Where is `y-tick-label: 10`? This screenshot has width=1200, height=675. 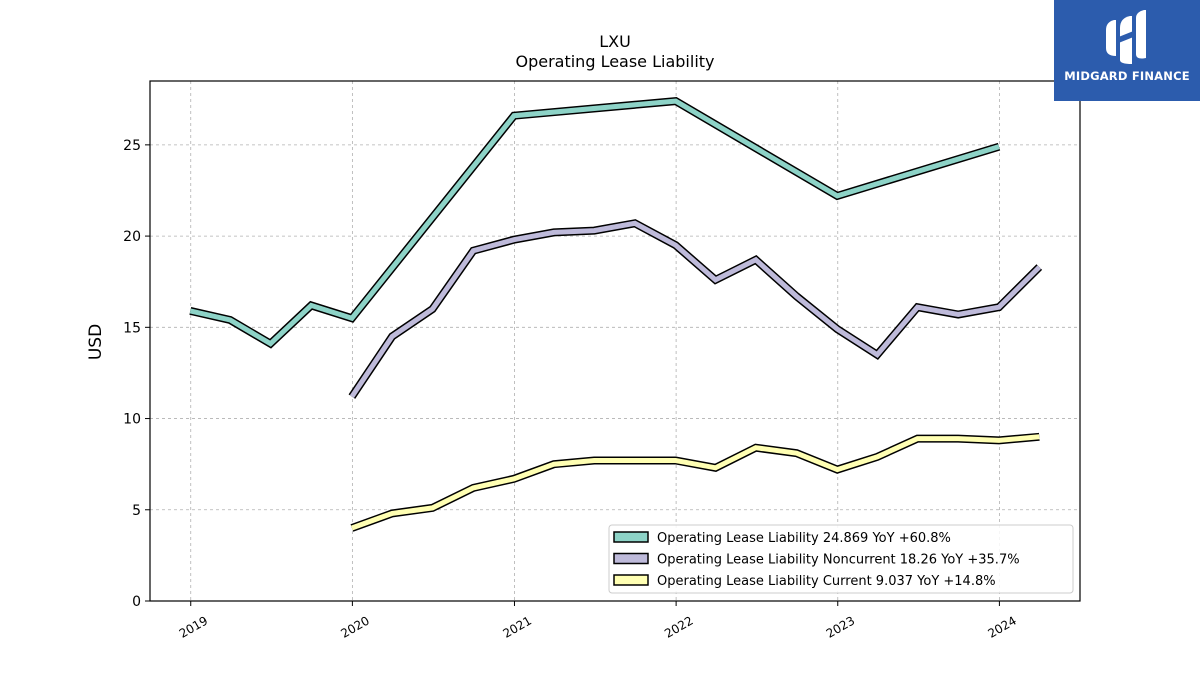 y-tick-label: 10 is located at coordinates (132, 420).